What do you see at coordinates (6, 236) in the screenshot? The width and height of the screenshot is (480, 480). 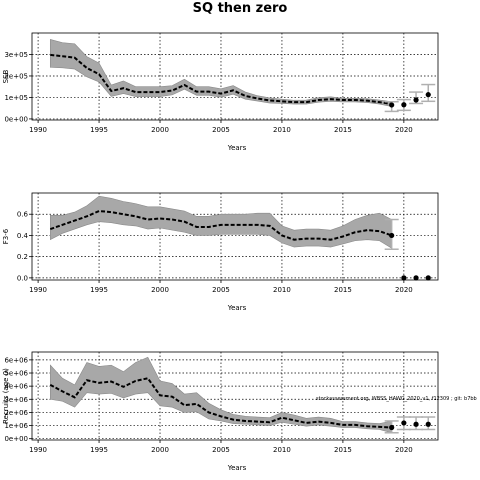 I see `y-axis-label: F3-6` at bounding box center [6, 236].